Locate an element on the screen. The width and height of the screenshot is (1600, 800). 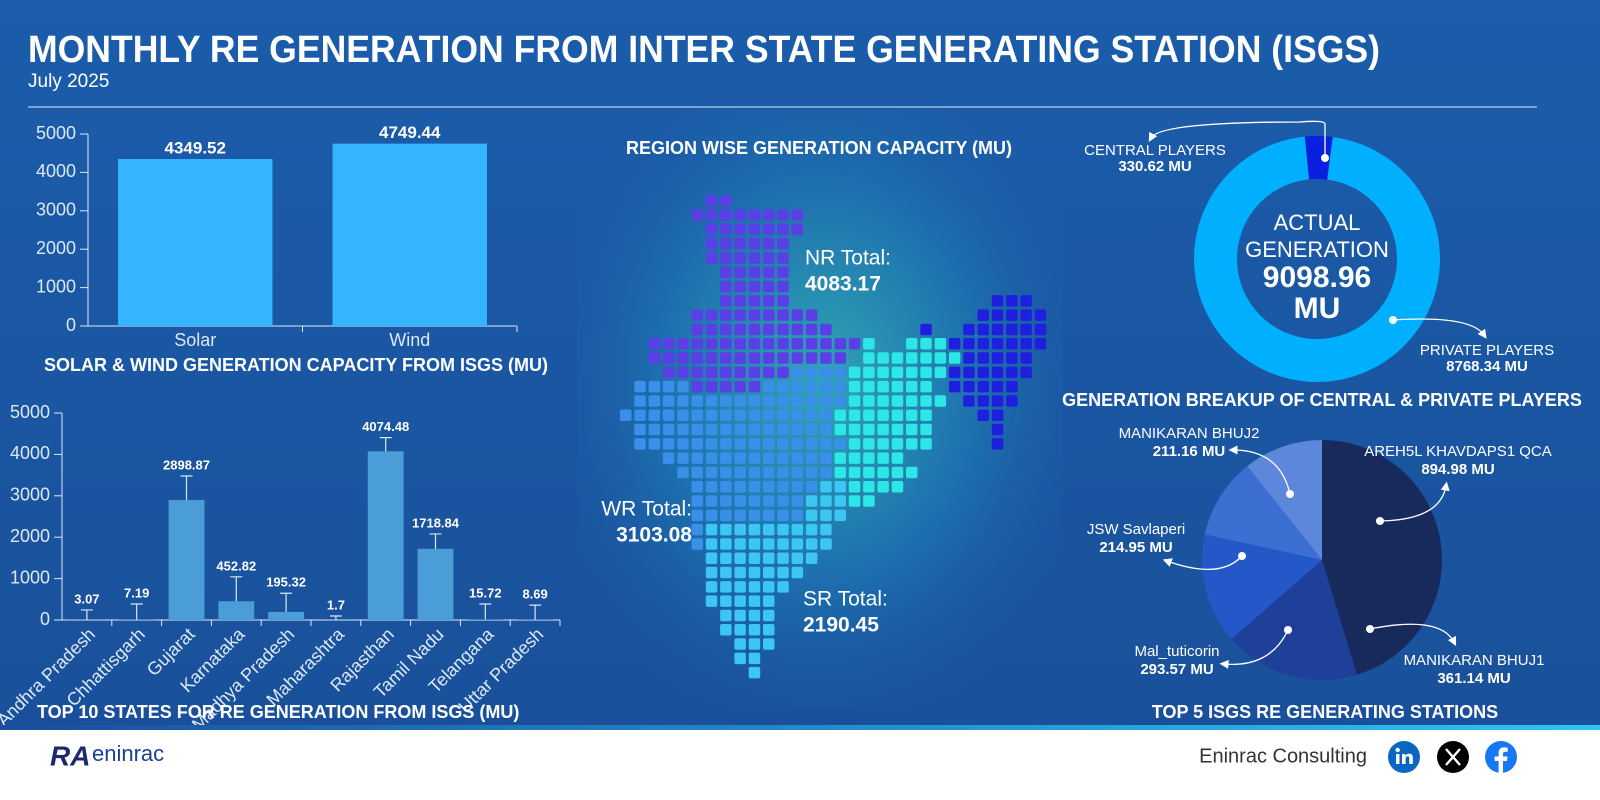
value-label: 1718.84 is located at coordinates (436, 522).